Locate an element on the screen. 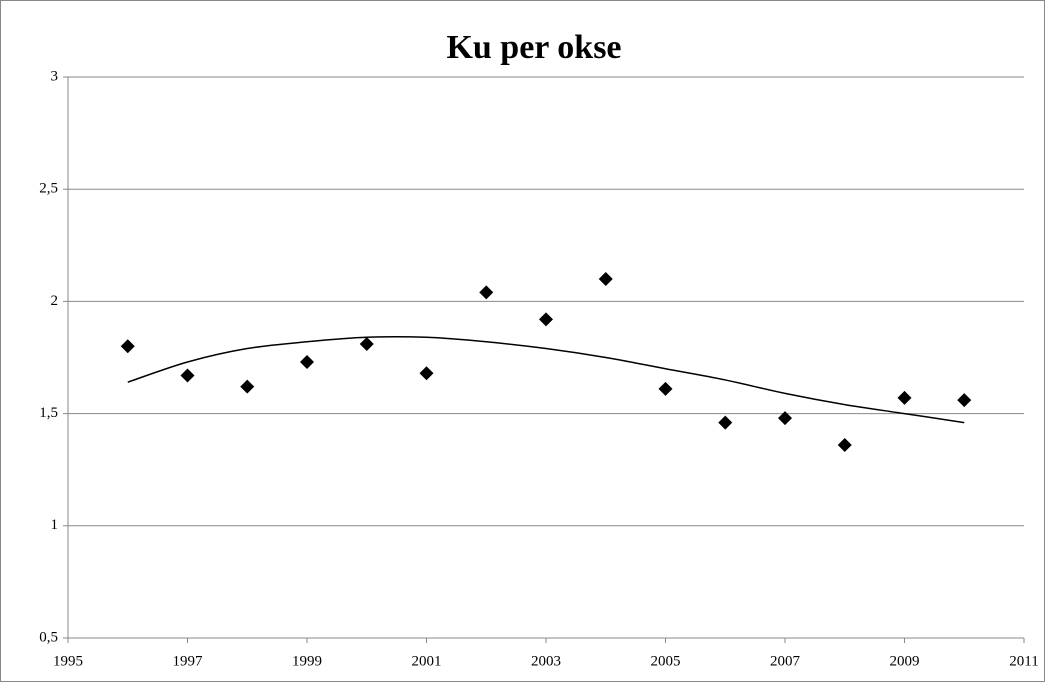 The width and height of the screenshot is (1045, 682). y-tick-label: 2 is located at coordinates (55, 301).